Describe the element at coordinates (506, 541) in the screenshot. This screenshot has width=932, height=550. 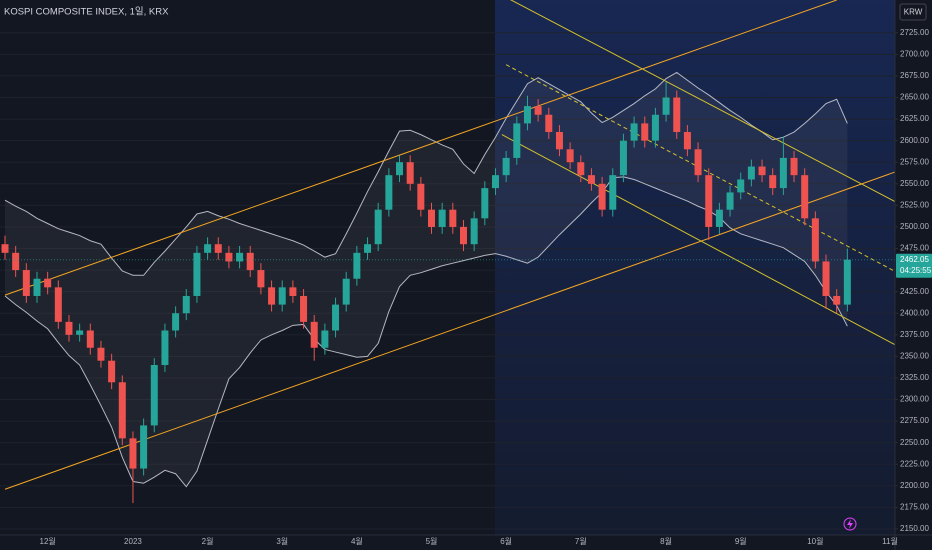
I see `x-tick-label: 6월` at that location.